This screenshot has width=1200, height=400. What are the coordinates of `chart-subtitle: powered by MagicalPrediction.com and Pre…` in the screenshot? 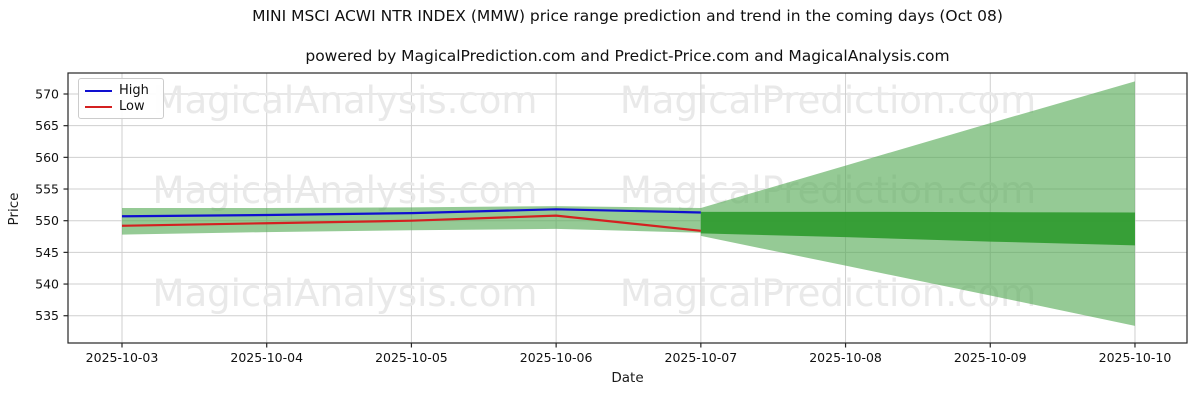 It's located at (627, 56).